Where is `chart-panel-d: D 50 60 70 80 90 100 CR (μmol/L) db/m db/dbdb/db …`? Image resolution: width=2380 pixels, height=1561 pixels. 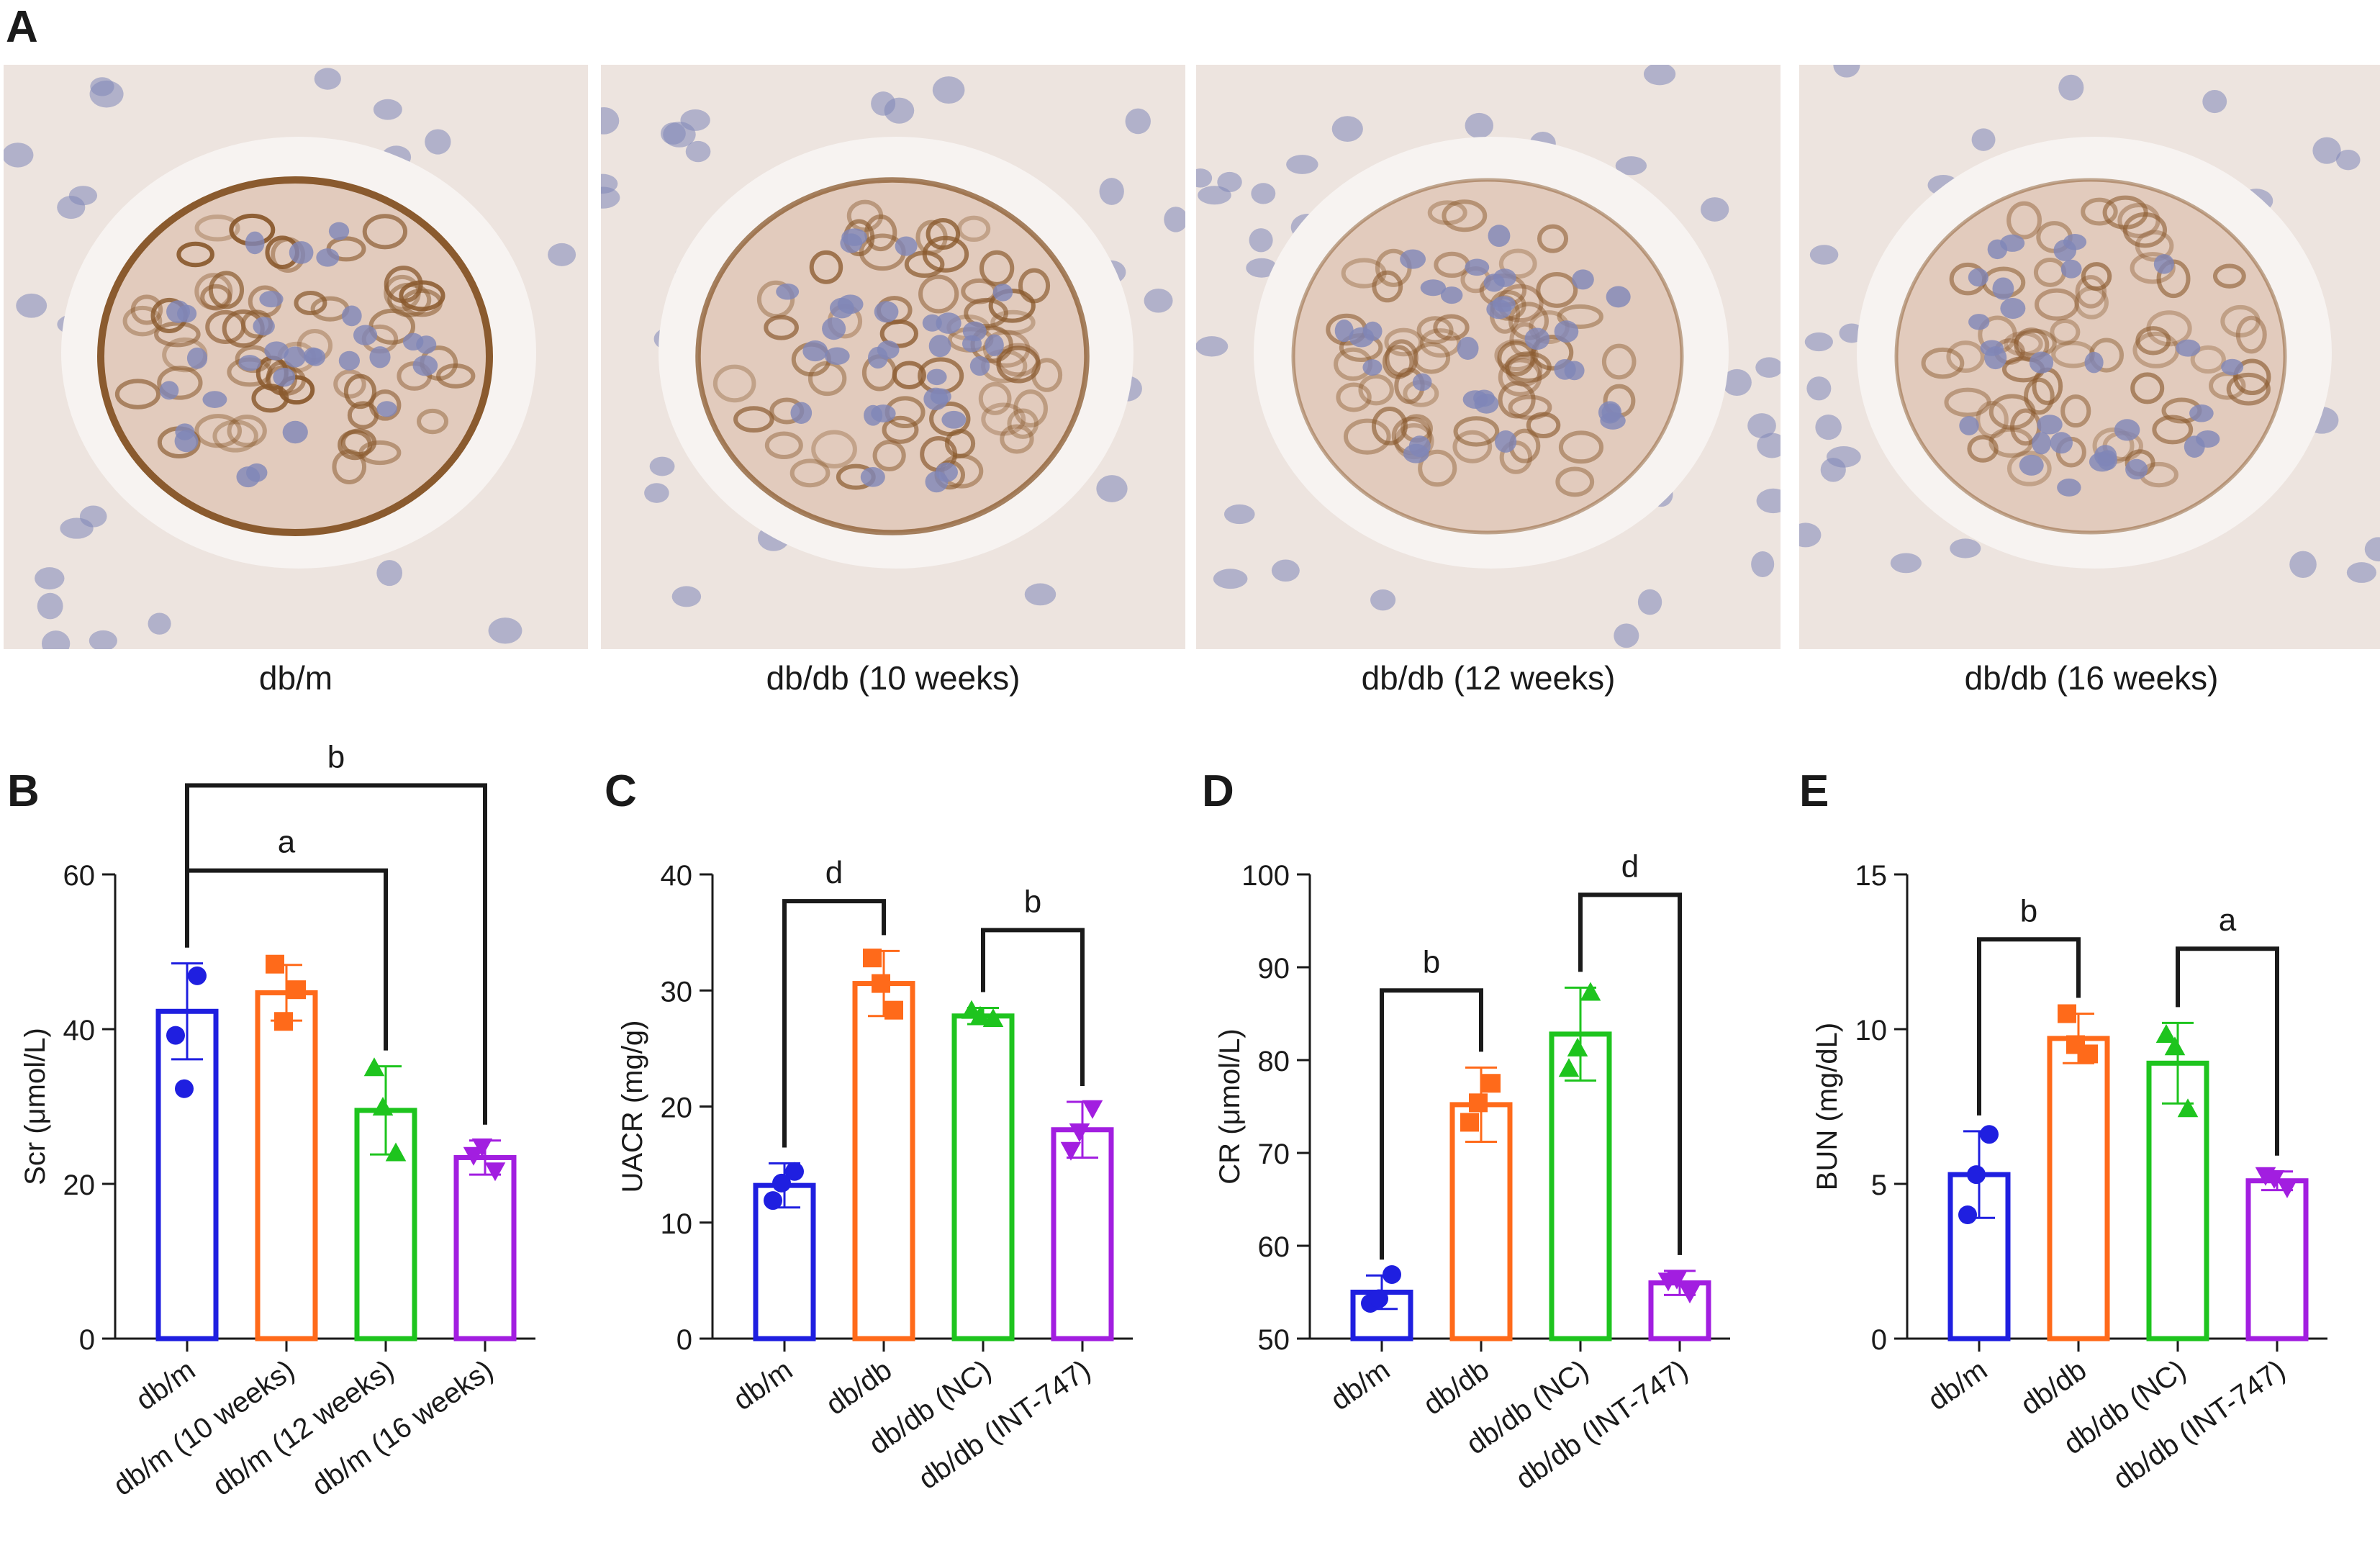 chart-panel-d: D 50 60 70 80 90 100 CR (μmol/L) db/m db/dbdb/db … is located at coordinates (1466, 1131).